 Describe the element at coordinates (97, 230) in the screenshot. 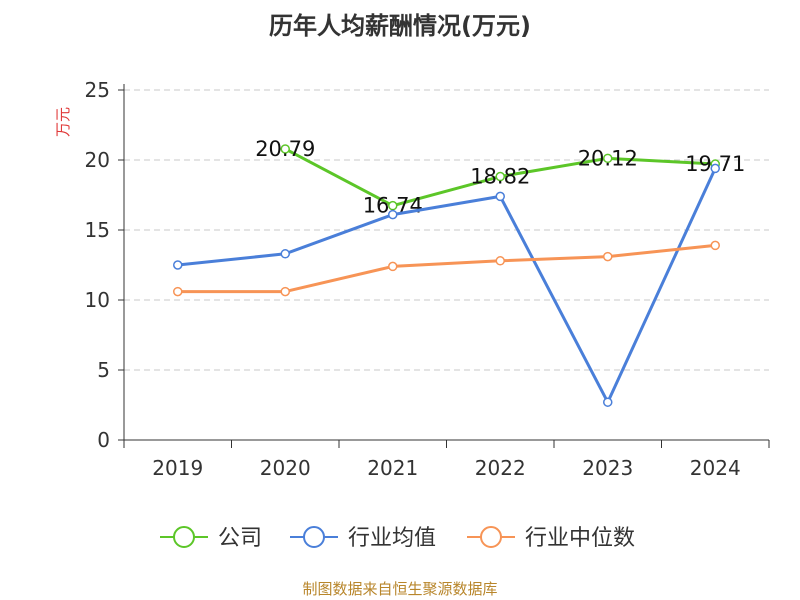

I see `y-tick-label: 15` at that location.